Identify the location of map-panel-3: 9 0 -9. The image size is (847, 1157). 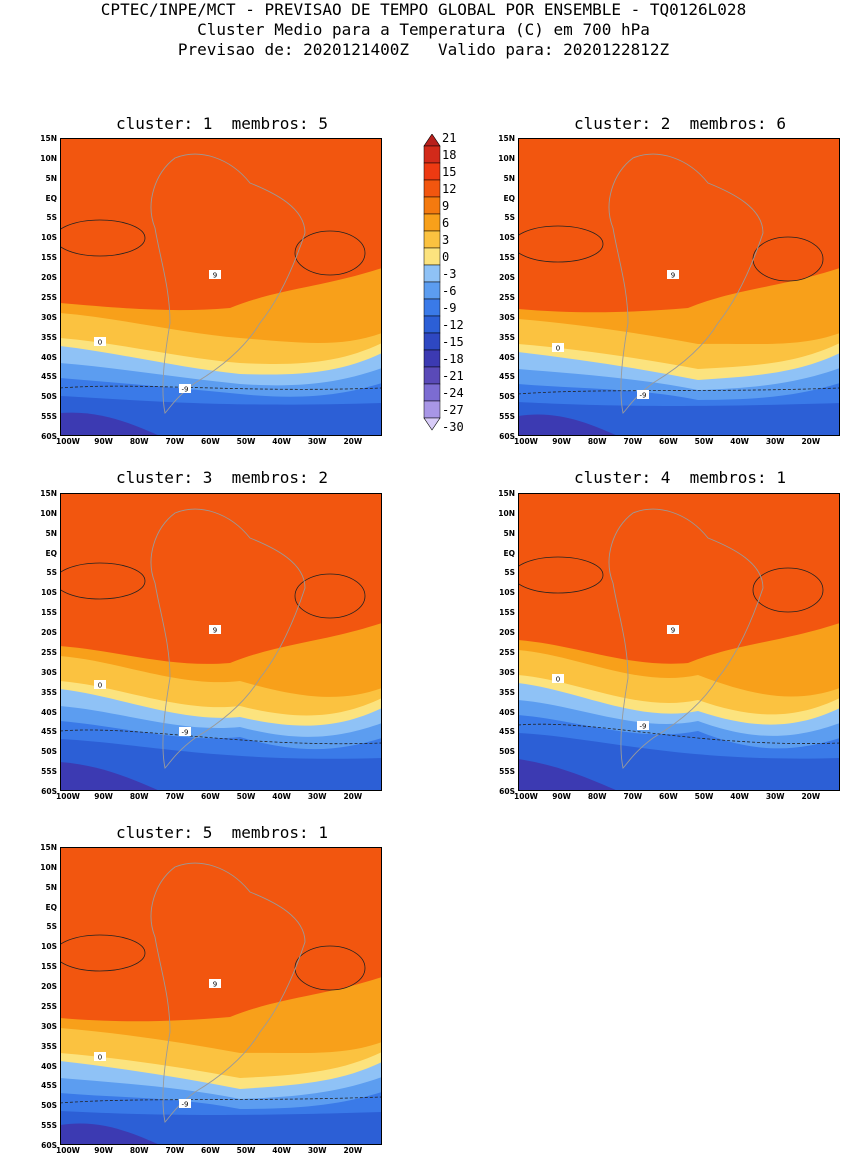
(221, 642).